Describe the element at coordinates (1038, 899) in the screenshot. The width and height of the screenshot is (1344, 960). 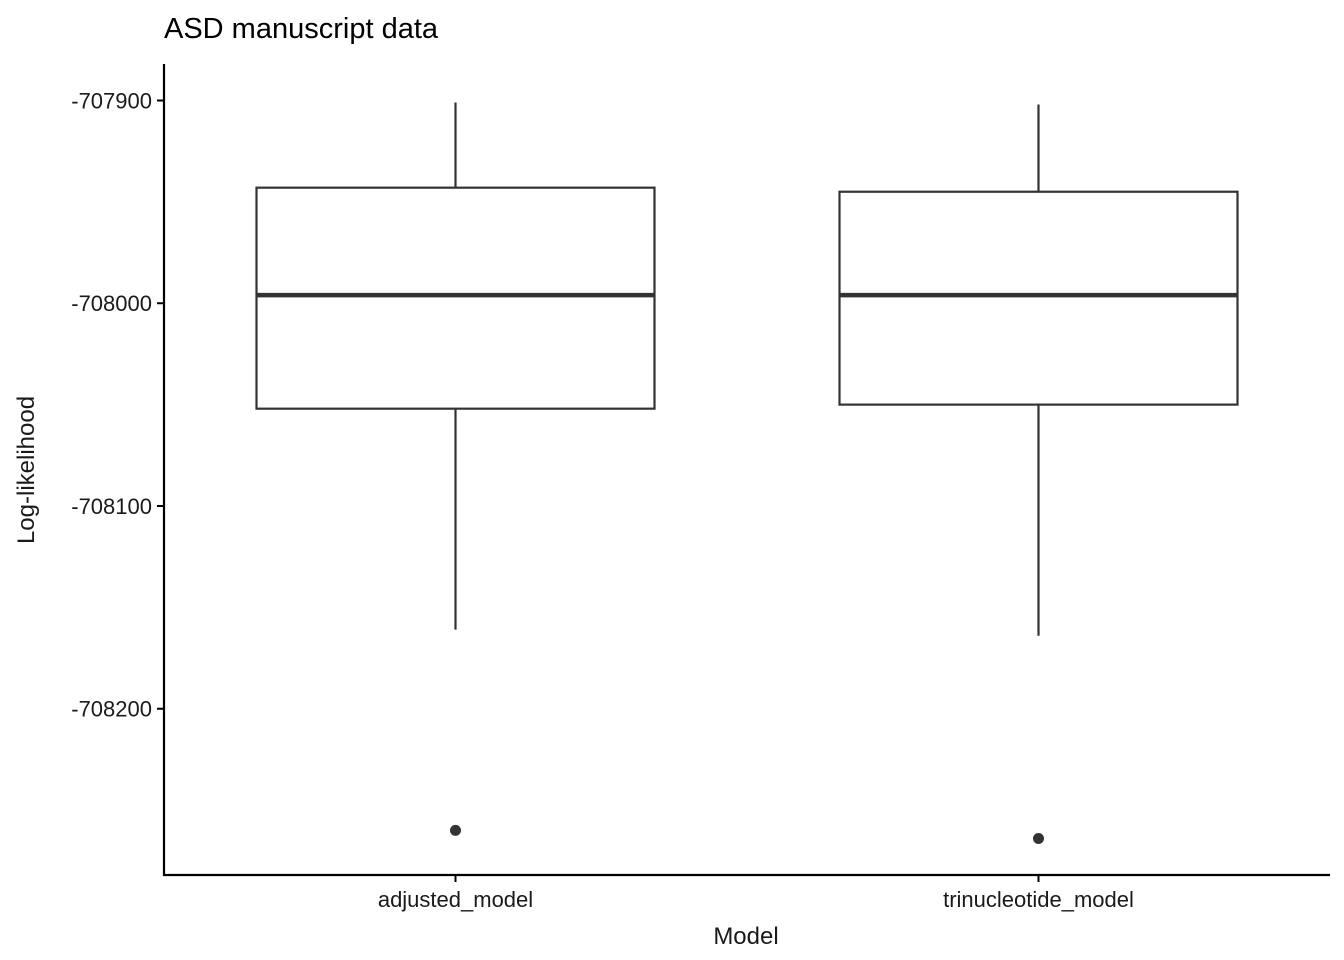
I see `x-tick-label: trinucleotide_model` at that location.